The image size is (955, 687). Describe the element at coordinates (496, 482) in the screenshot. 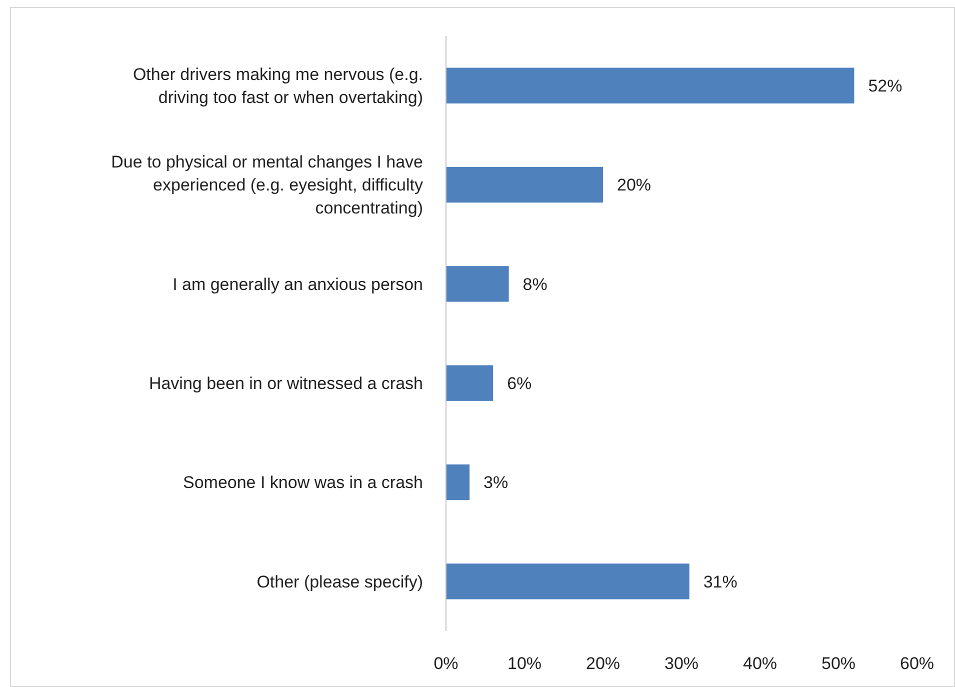

I see `data-label: 3%` at that location.